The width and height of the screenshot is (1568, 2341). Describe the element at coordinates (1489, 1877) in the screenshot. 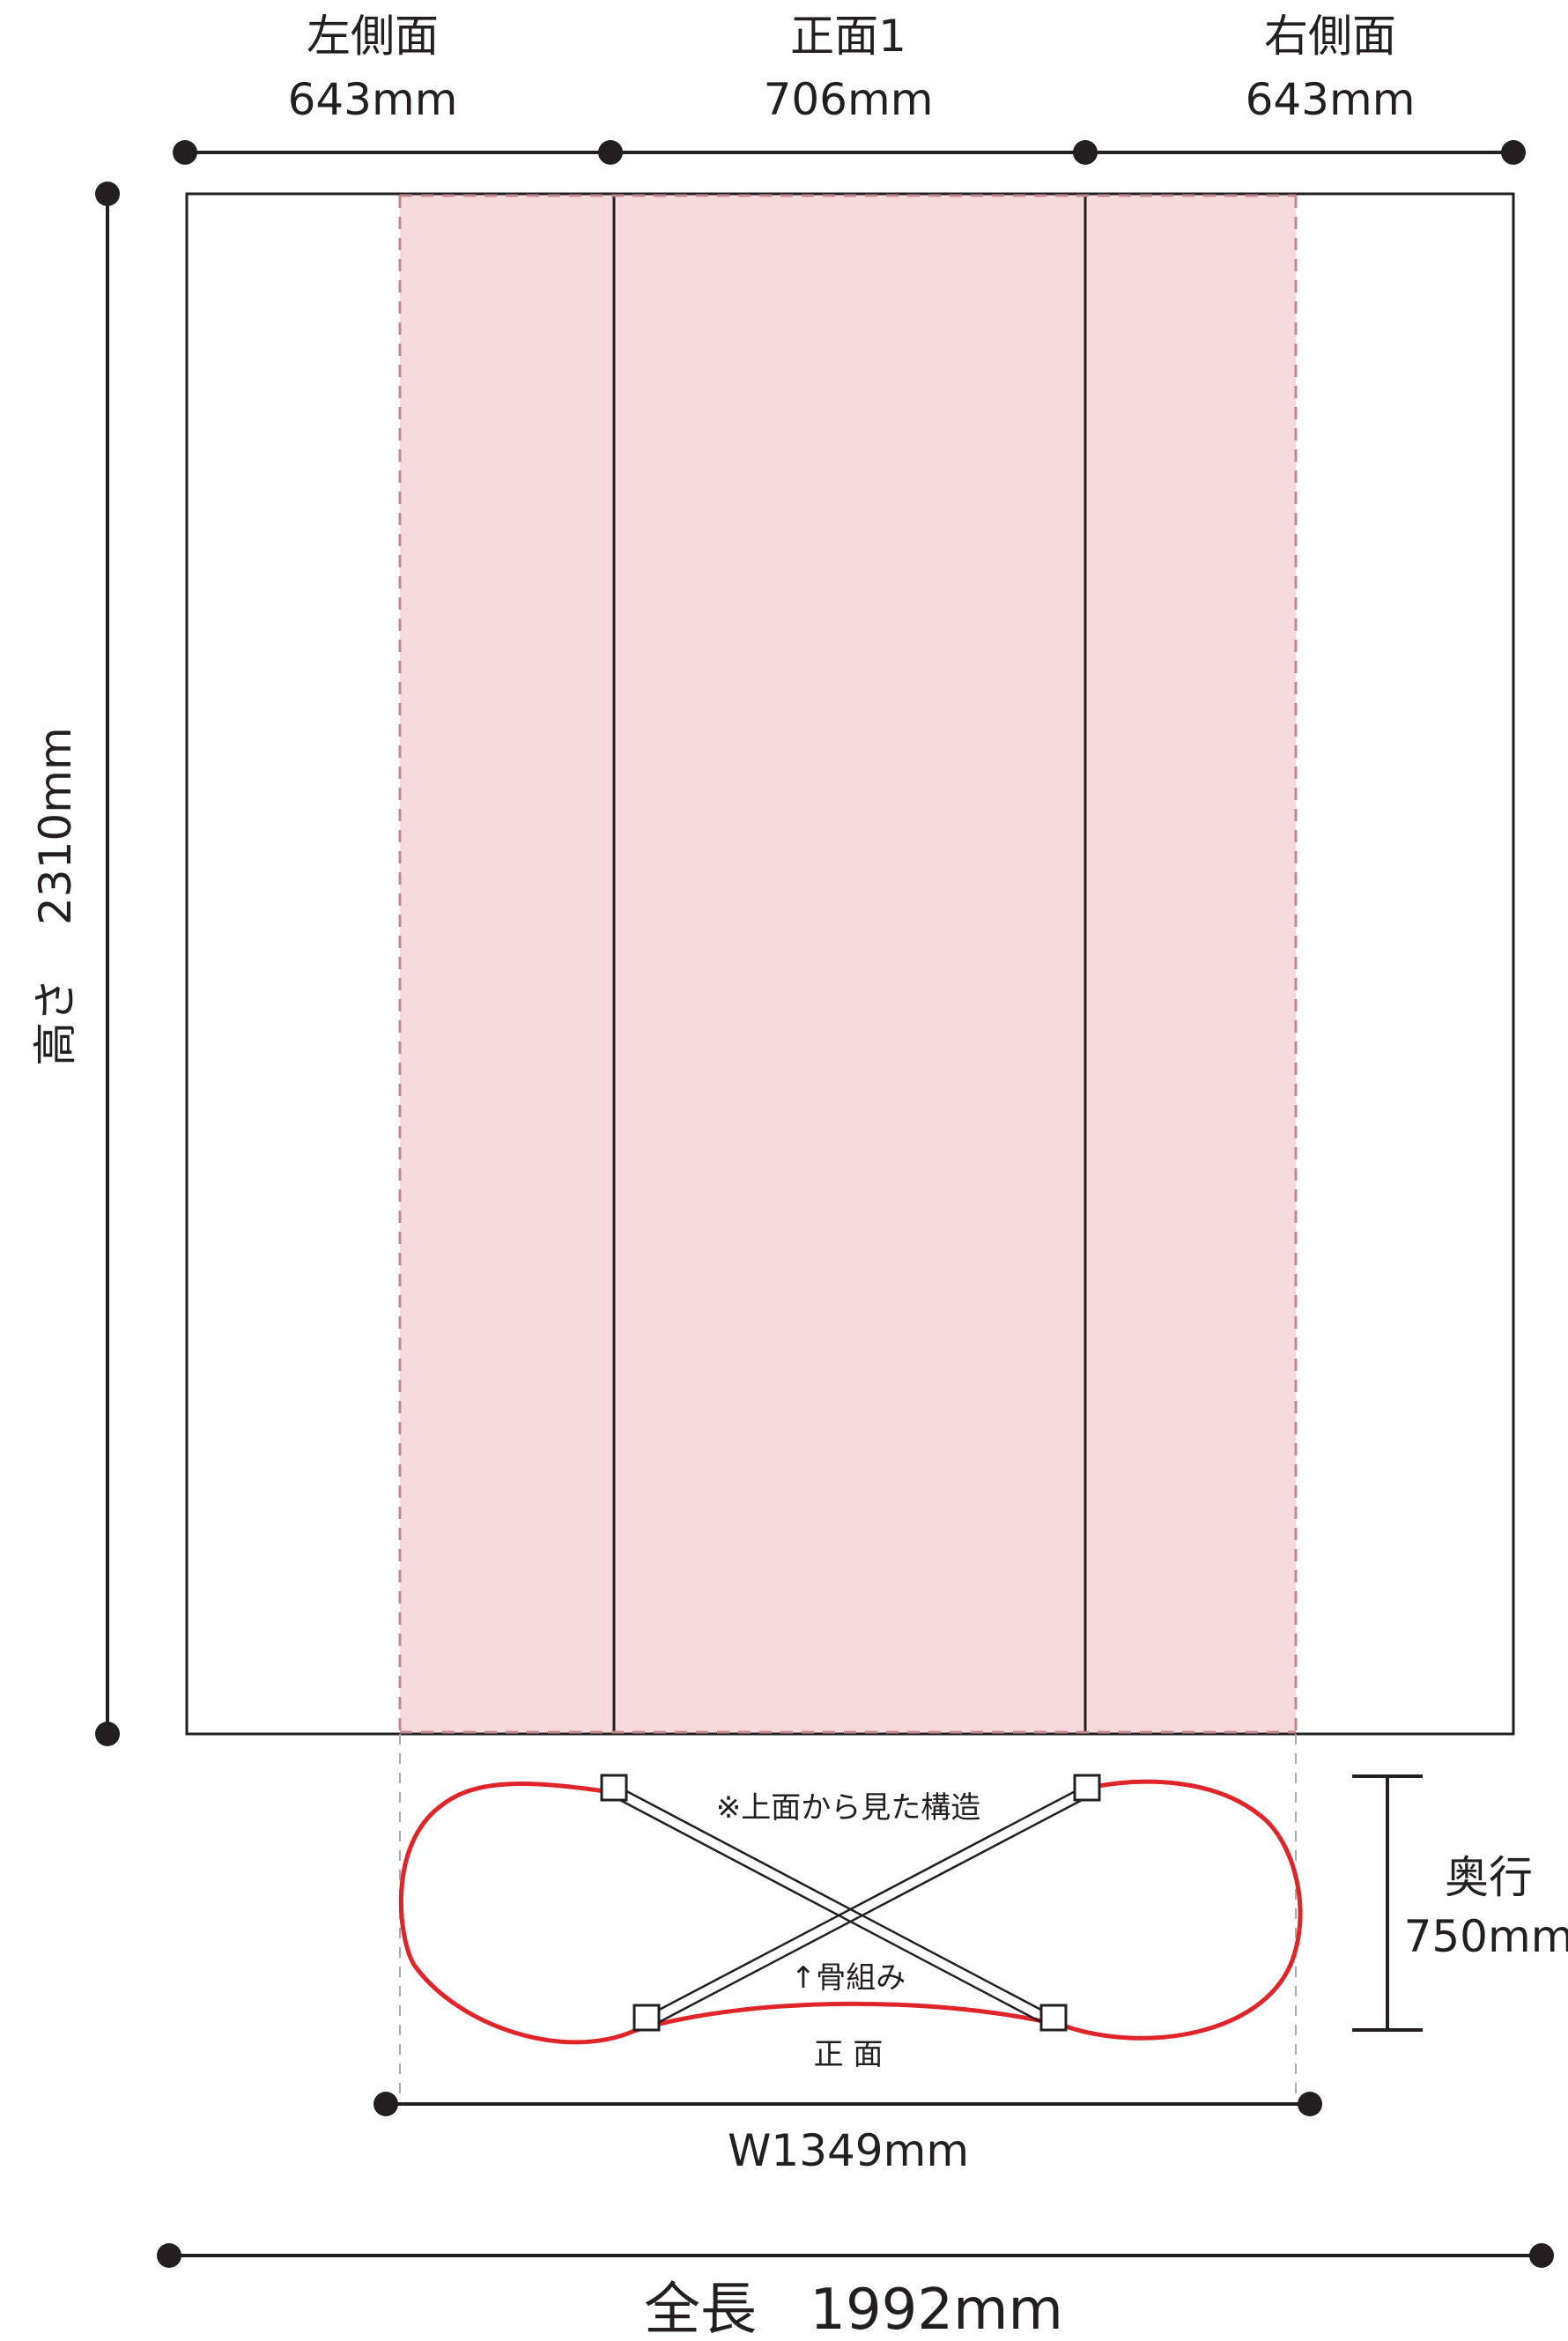

I see `depth-label: 奥行` at that location.